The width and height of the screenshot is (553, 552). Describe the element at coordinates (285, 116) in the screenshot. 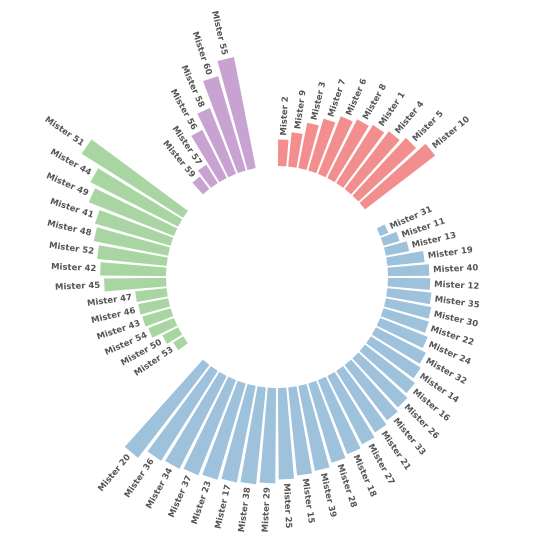

I see `bar-label: Mister 2` at that location.